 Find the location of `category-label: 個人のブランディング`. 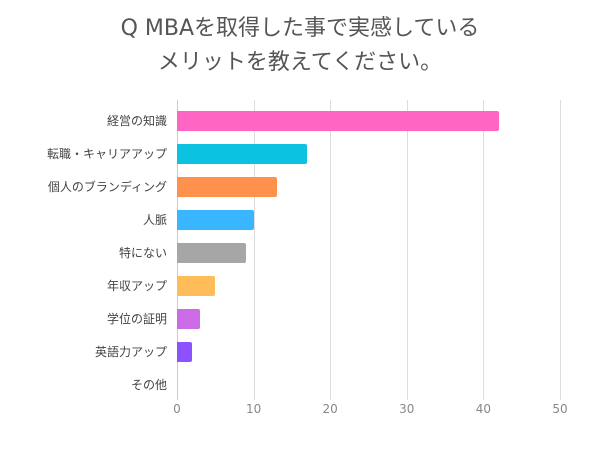

category-label: 個人のブランディング is located at coordinates (107, 187).